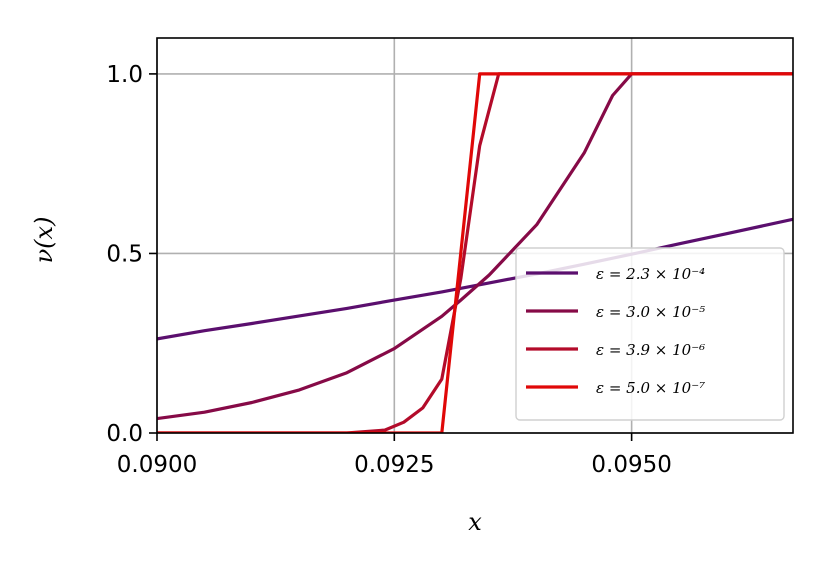  What do you see at coordinates (44, 240) in the screenshot?
I see `y-axis-label: ν(x)` at bounding box center [44, 240].